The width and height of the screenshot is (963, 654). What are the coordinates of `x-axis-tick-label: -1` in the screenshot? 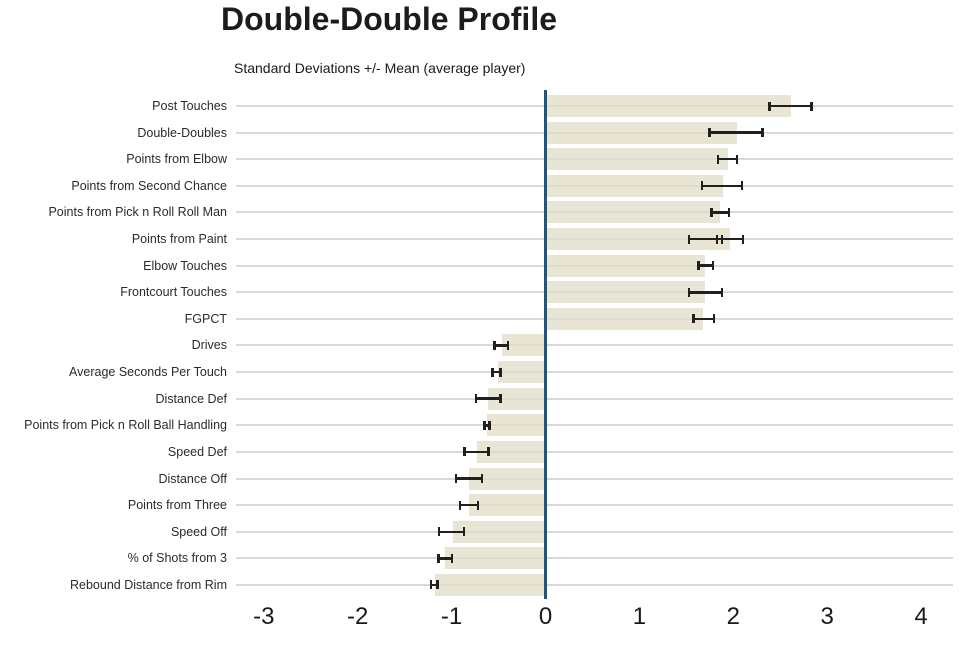 It's located at (451, 616).